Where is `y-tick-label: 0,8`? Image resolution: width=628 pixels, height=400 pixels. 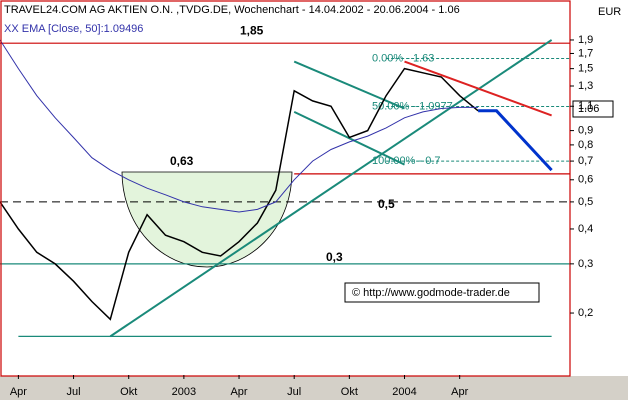 y-tick-label: 0,8 is located at coordinates (585, 145).